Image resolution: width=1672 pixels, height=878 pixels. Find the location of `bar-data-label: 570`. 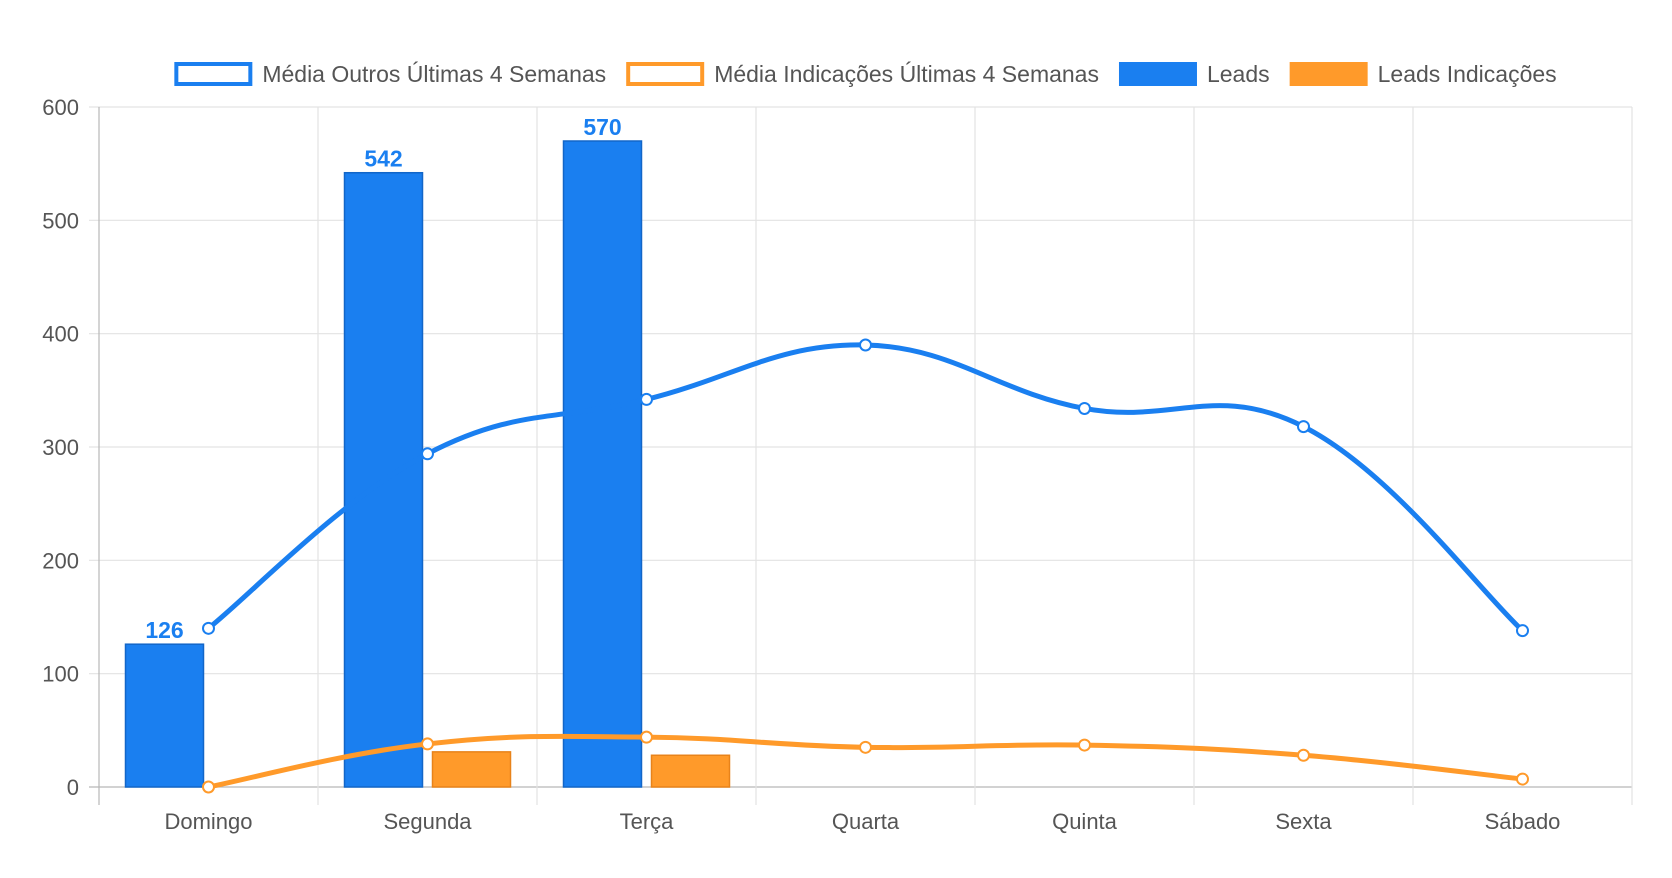

bar-data-label: 570 is located at coordinates (602, 127).